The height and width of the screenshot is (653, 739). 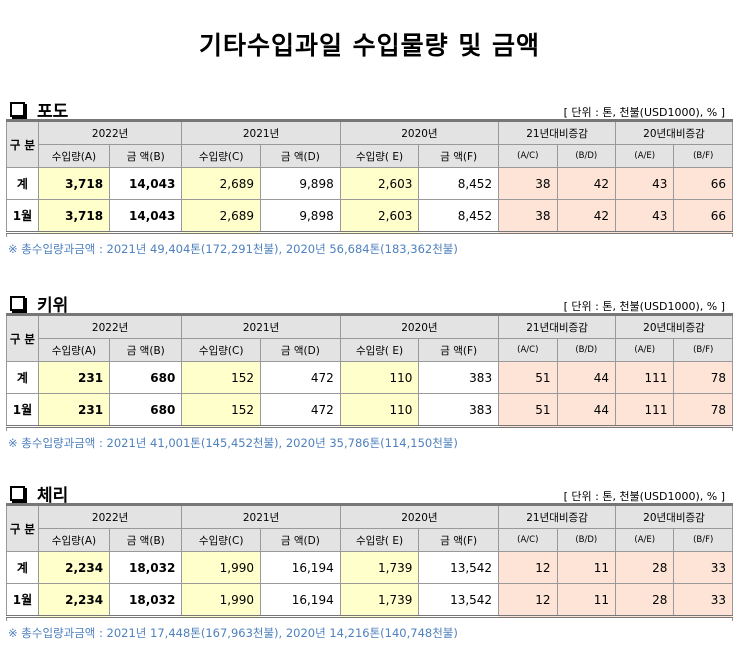 I want to click on col-header-qty-a: 수입량(A), so click(x=74, y=156).